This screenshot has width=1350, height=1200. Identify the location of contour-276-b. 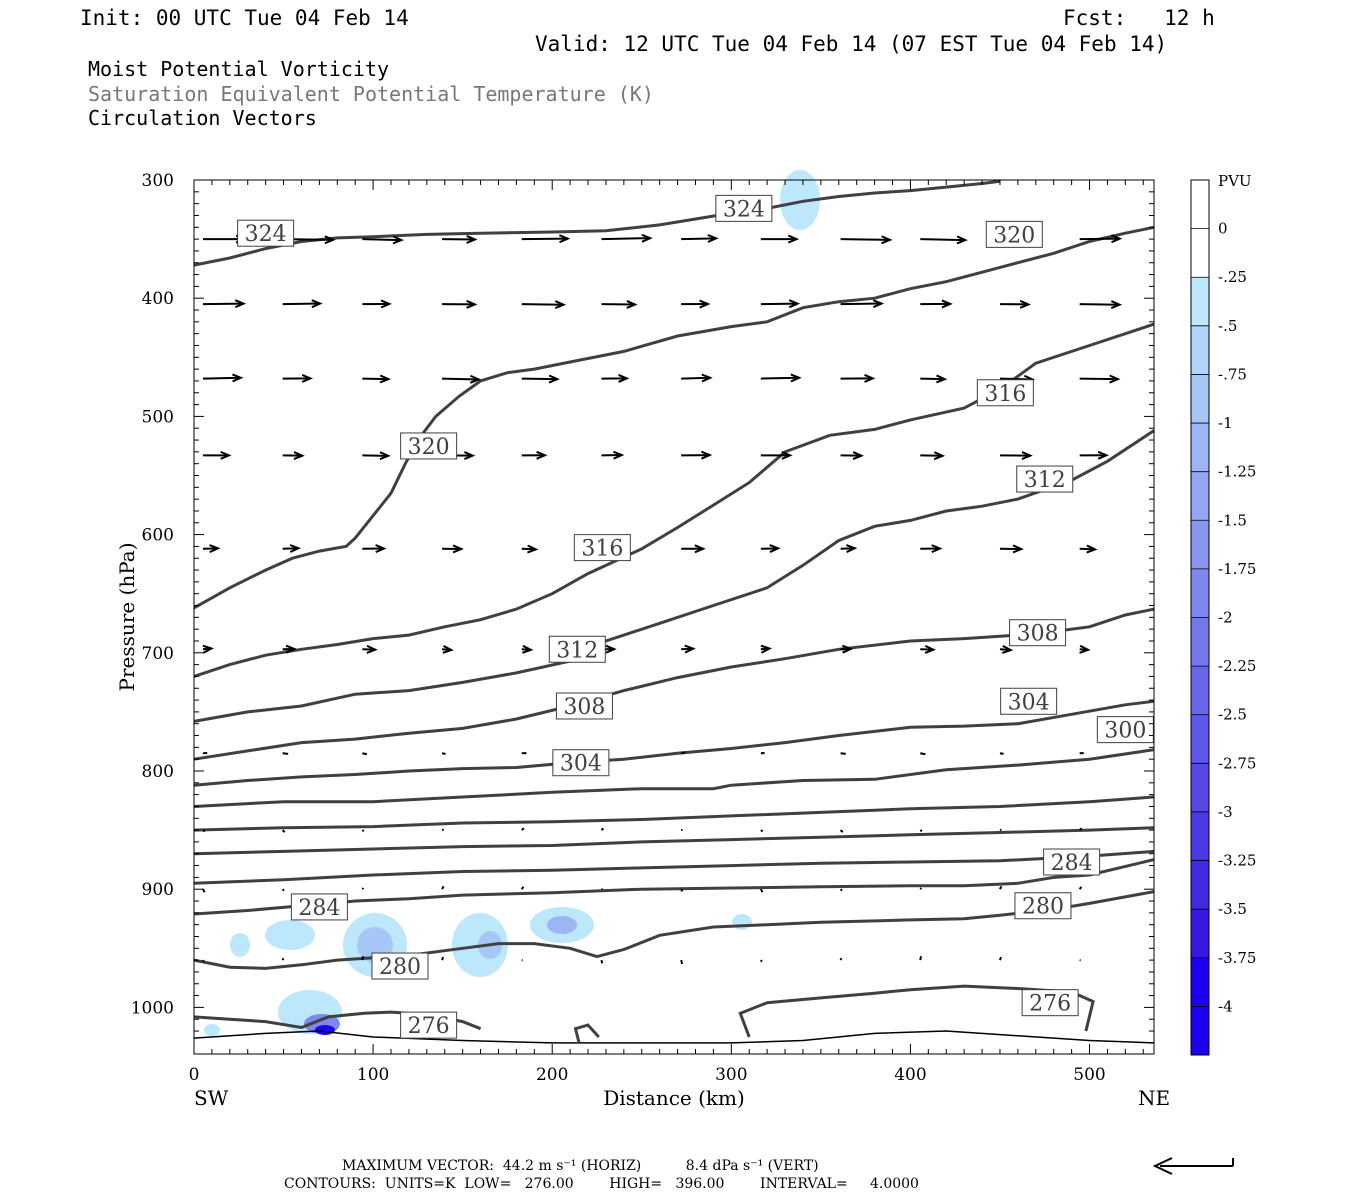
(916, 1011).